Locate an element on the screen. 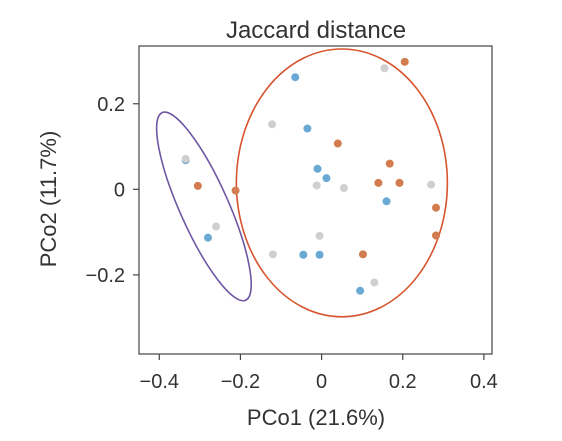  x-tick-label: −0.2 is located at coordinates (240, 382).